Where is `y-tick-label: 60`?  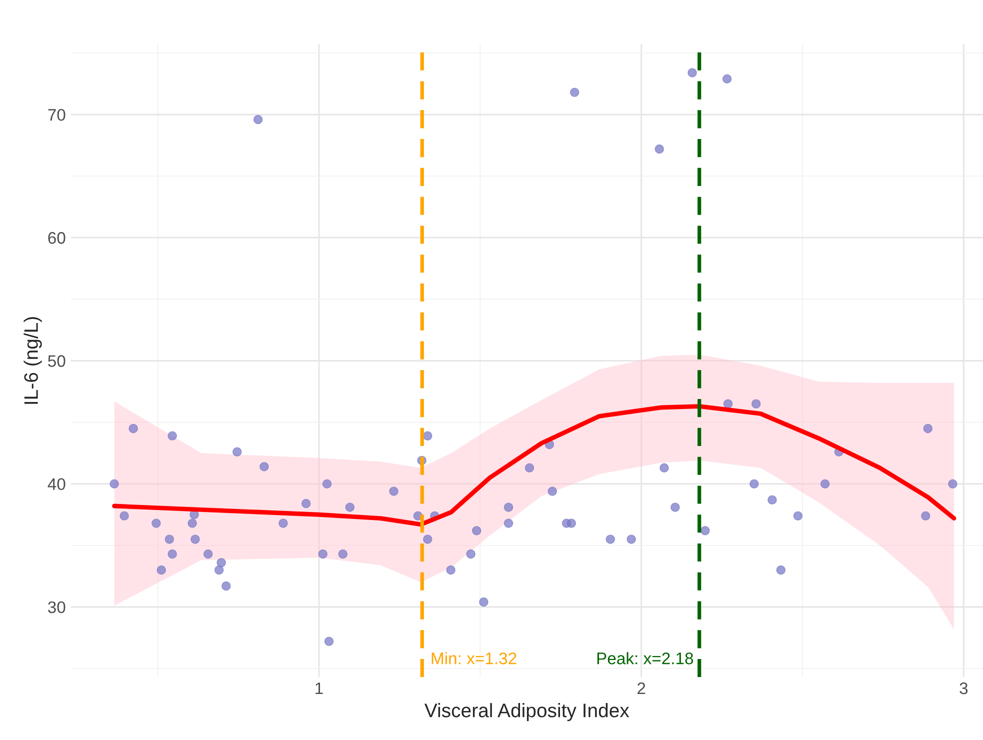
y-tick-label: 60 is located at coordinates (57, 238).